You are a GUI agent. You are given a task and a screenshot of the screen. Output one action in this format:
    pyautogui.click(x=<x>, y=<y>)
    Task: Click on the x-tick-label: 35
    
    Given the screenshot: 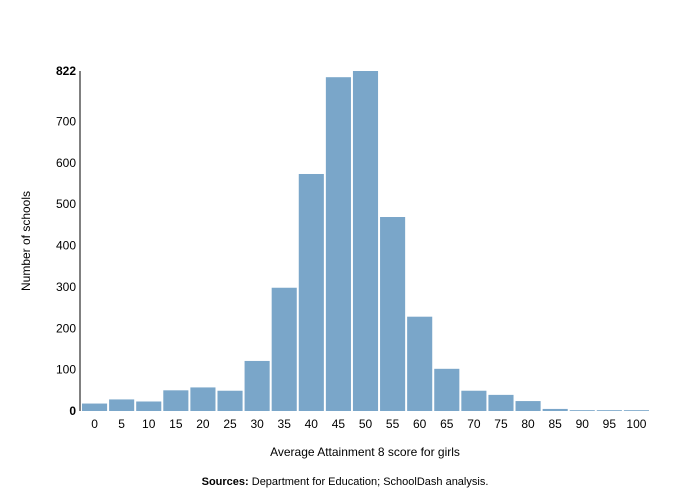 What is the action you would take?
    pyautogui.click(x=285, y=424)
    